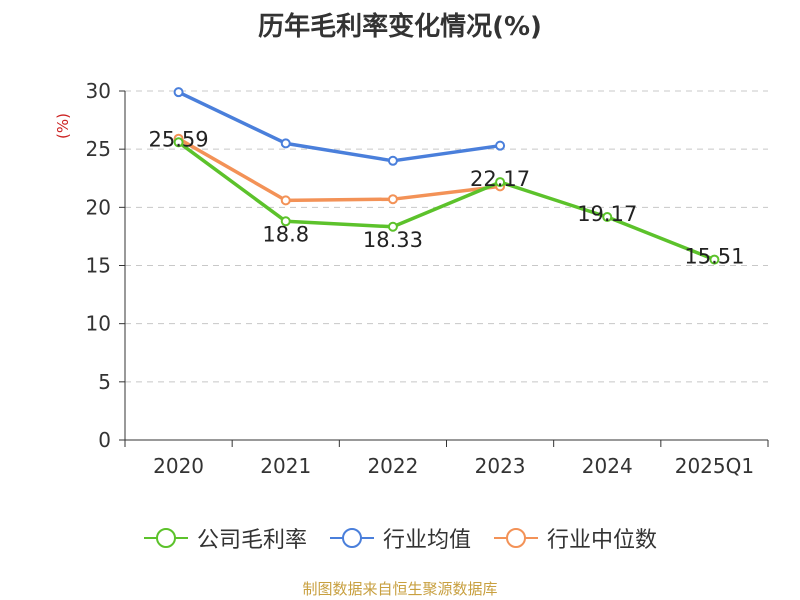 The image size is (800, 600). Describe the element at coordinates (178, 466) in the screenshot. I see `x-tick-label: 2020` at that location.